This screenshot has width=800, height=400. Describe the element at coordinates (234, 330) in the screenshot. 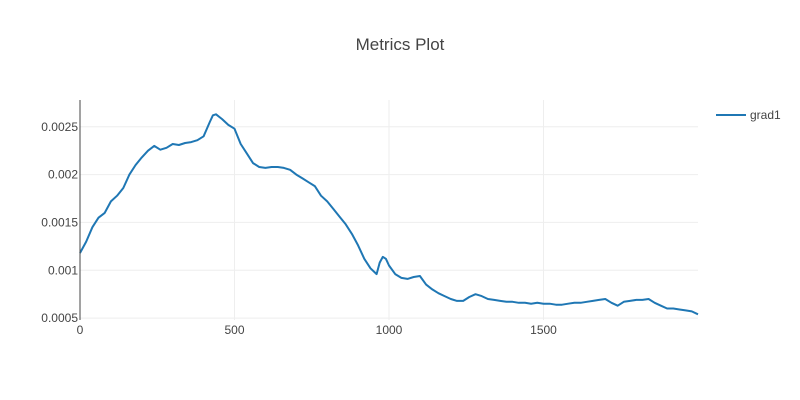

I see `x-tick-label: 500` at that location.